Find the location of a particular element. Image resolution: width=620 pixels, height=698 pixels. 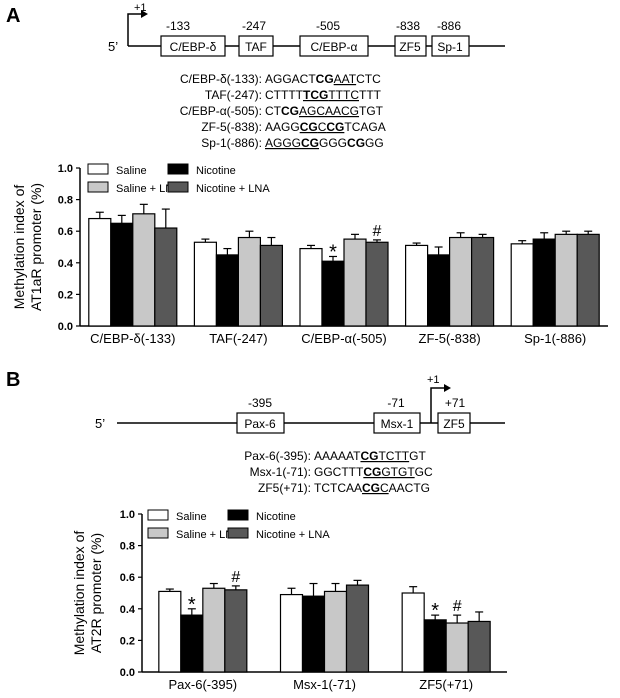

sequence-segment: AAT is located at coordinates (345, 79).